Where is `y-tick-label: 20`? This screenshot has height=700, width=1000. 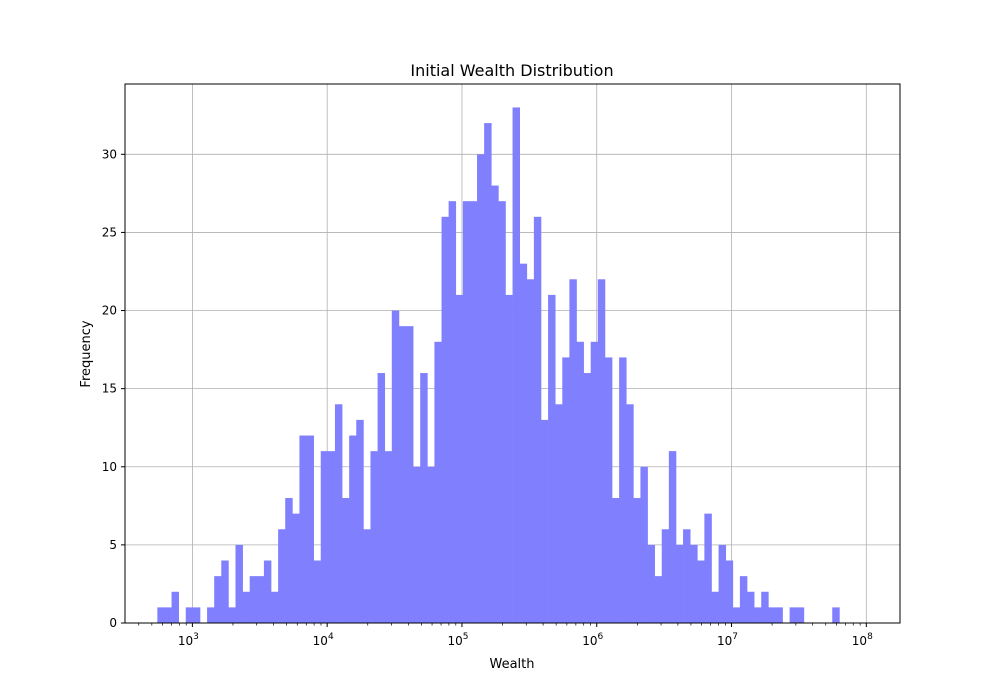 y-tick-label: 20 is located at coordinates (109, 311).